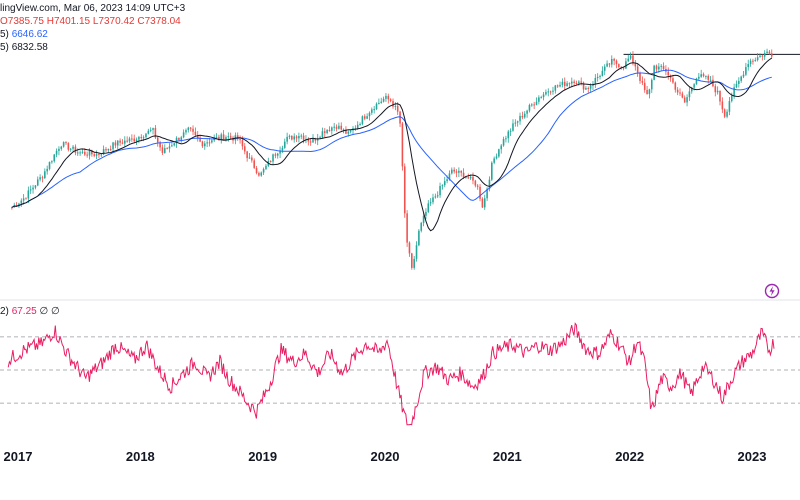 The width and height of the screenshot is (800, 500). Describe the element at coordinates (29, 34) in the screenshot. I see `ma-long-value: 6646.62` at that location.